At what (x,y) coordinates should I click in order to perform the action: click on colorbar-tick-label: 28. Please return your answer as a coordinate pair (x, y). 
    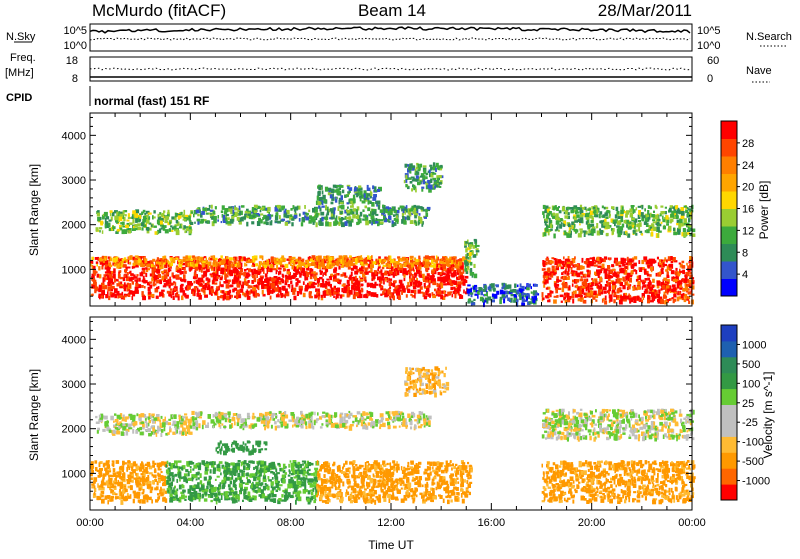
    Looking at the image, I should click on (748, 144).